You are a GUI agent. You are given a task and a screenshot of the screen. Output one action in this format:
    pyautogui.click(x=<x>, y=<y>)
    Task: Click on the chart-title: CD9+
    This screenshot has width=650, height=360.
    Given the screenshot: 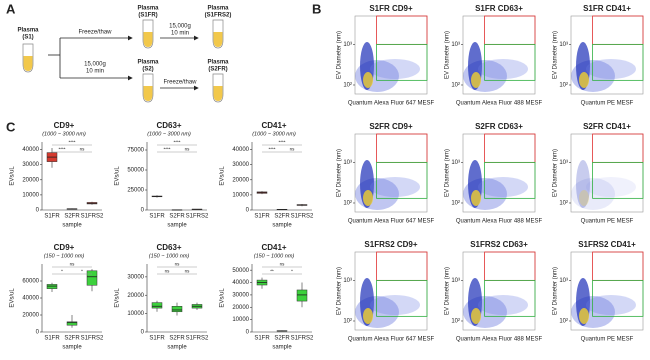 What is the action you would take?
    pyautogui.click(x=64, y=125)
    